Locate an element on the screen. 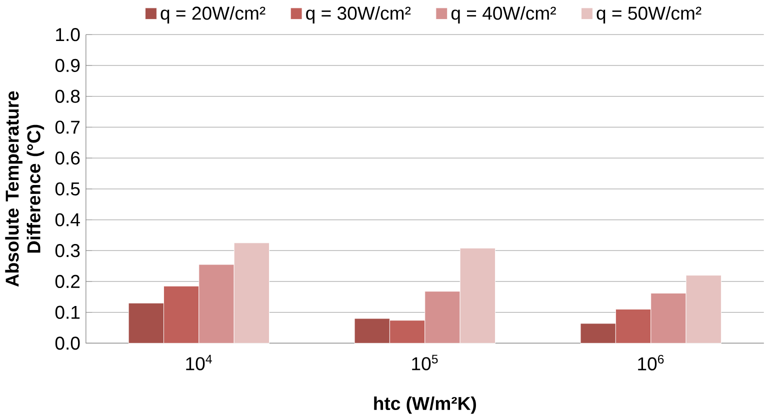 The image size is (769, 419). y-tick-label: 1.0 is located at coordinates (68, 35).